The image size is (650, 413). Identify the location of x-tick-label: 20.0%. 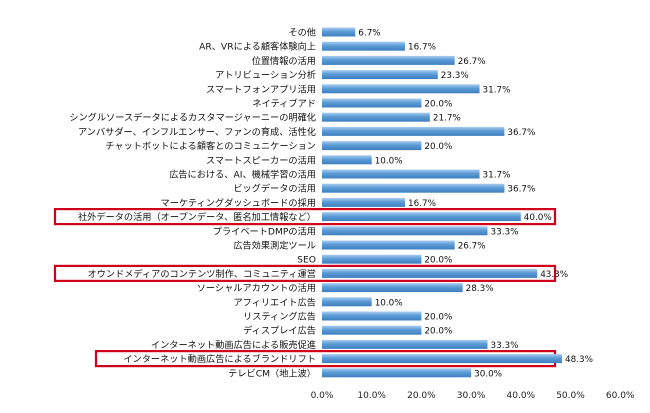
(421, 396).